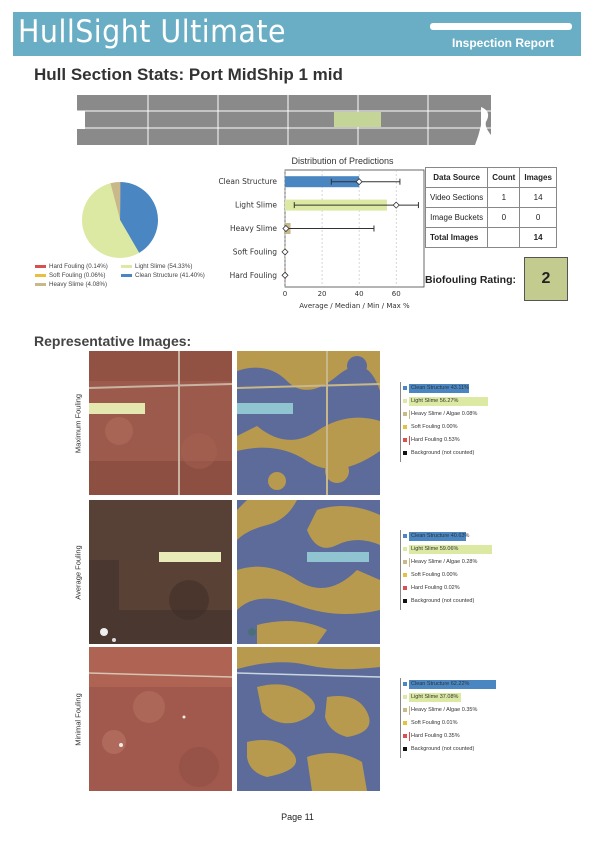 The image size is (595, 841). I want to click on class-percentage-label: Heavy Slime / Algae 0.28%, so click(444, 562).